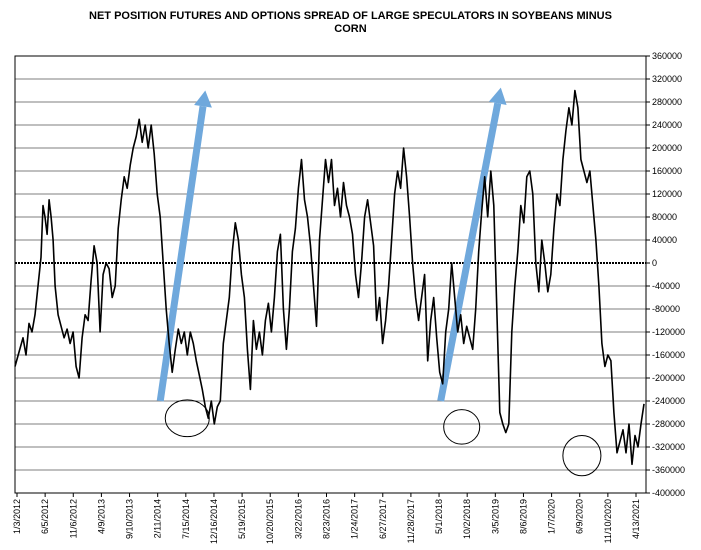  What do you see at coordinates (667, 148) in the screenshot?
I see `y-tick-label: 200000` at bounding box center [667, 148].